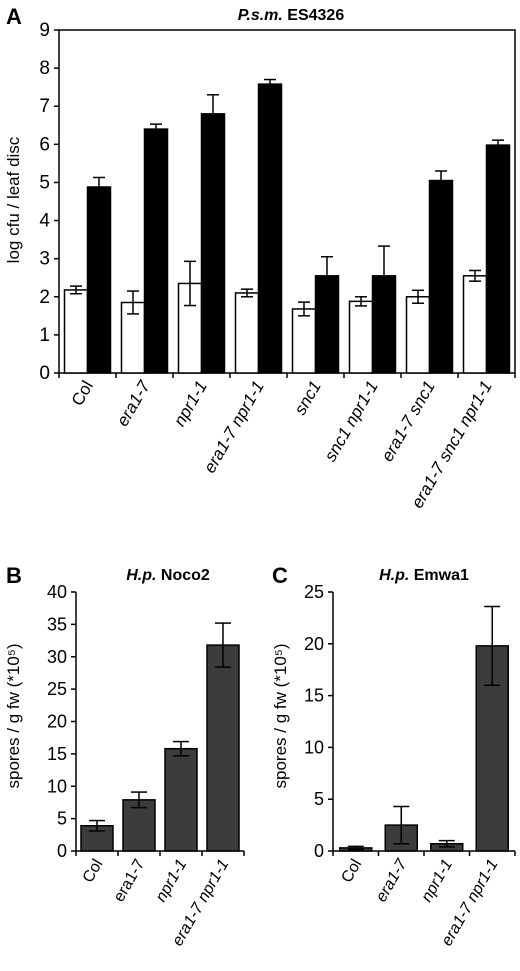  What do you see at coordinates (93, 871) in the screenshot?
I see `panel-1-category-label: Col` at bounding box center [93, 871].